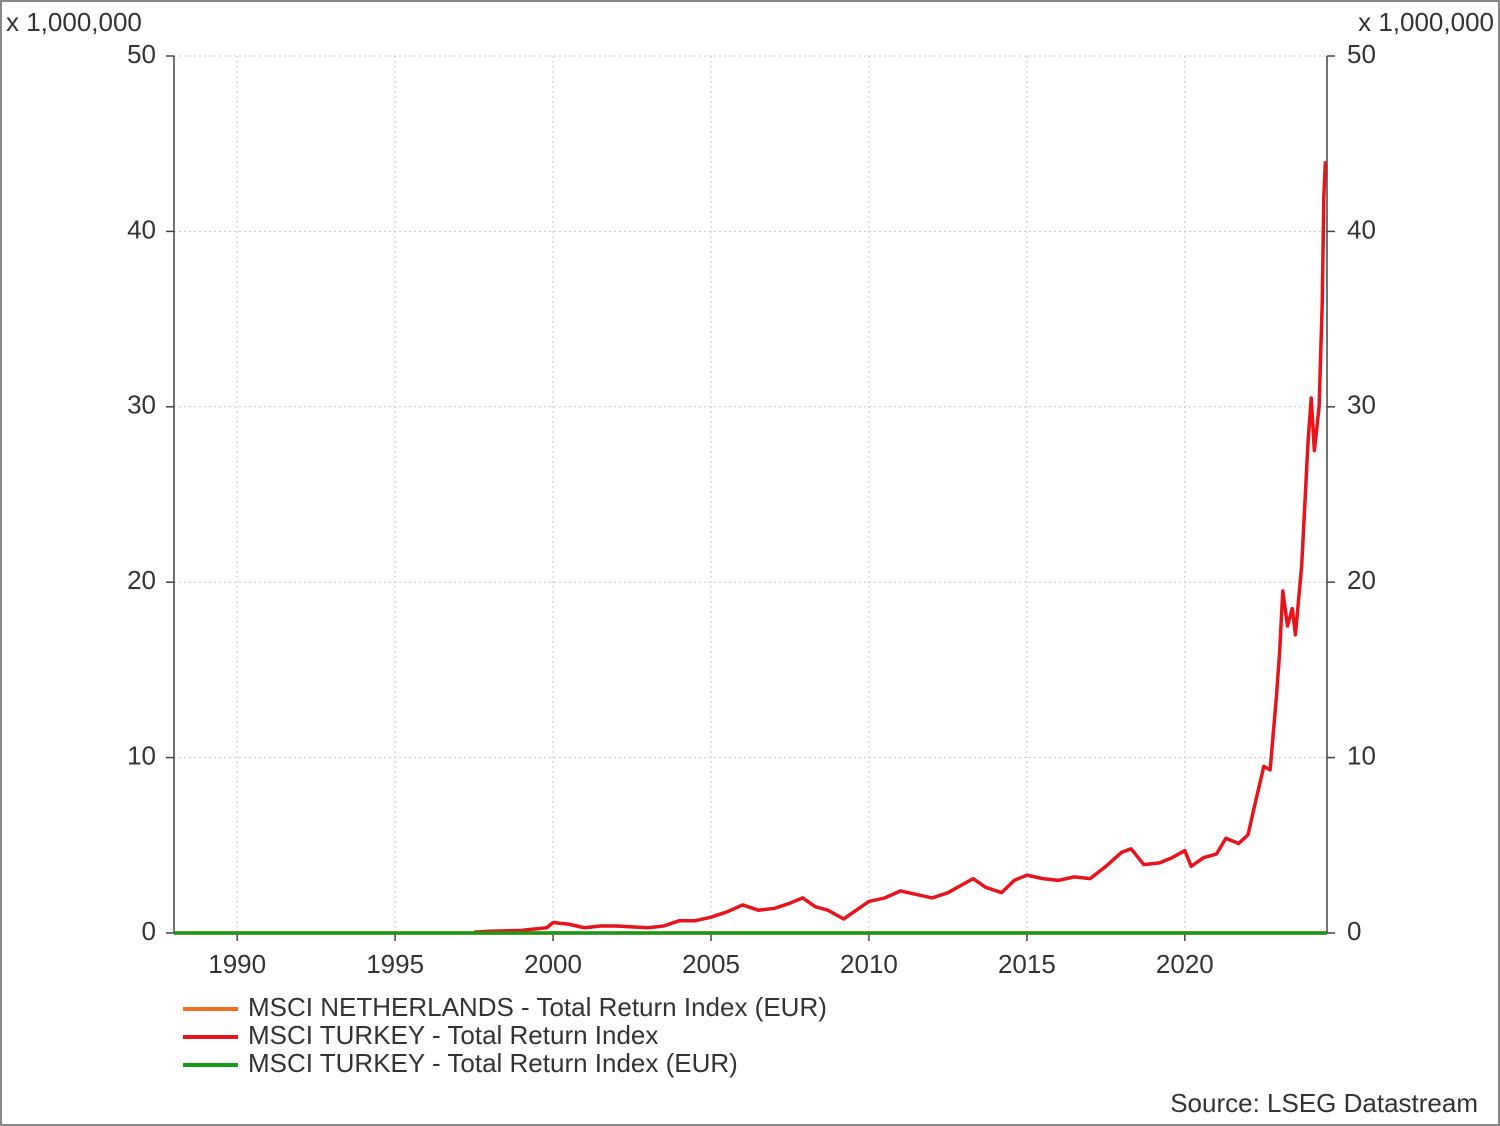 The image size is (1500, 1126). Describe the element at coordinates (1361, 229) in the screenshot. I see `y2-tick-label: 40` at that location.